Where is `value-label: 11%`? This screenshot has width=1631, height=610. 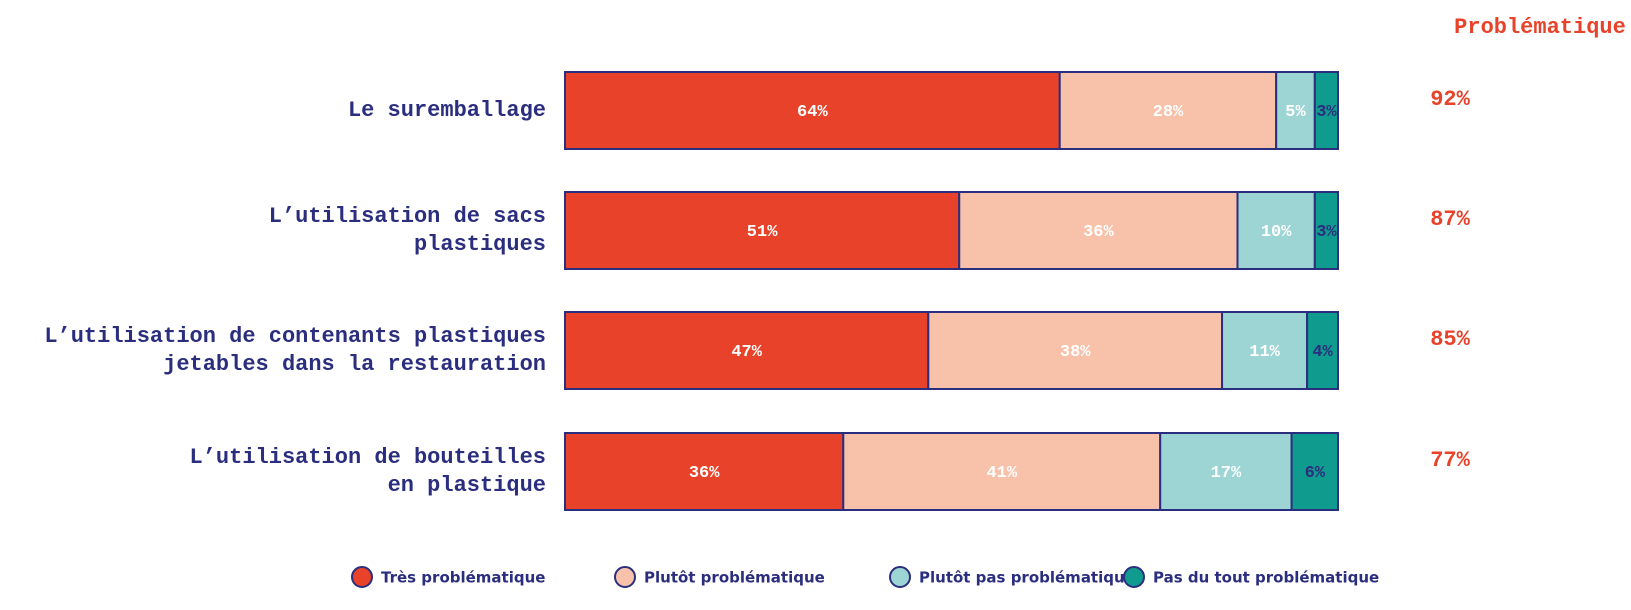 value-label: 11% is located at coordinates (1264, 352).